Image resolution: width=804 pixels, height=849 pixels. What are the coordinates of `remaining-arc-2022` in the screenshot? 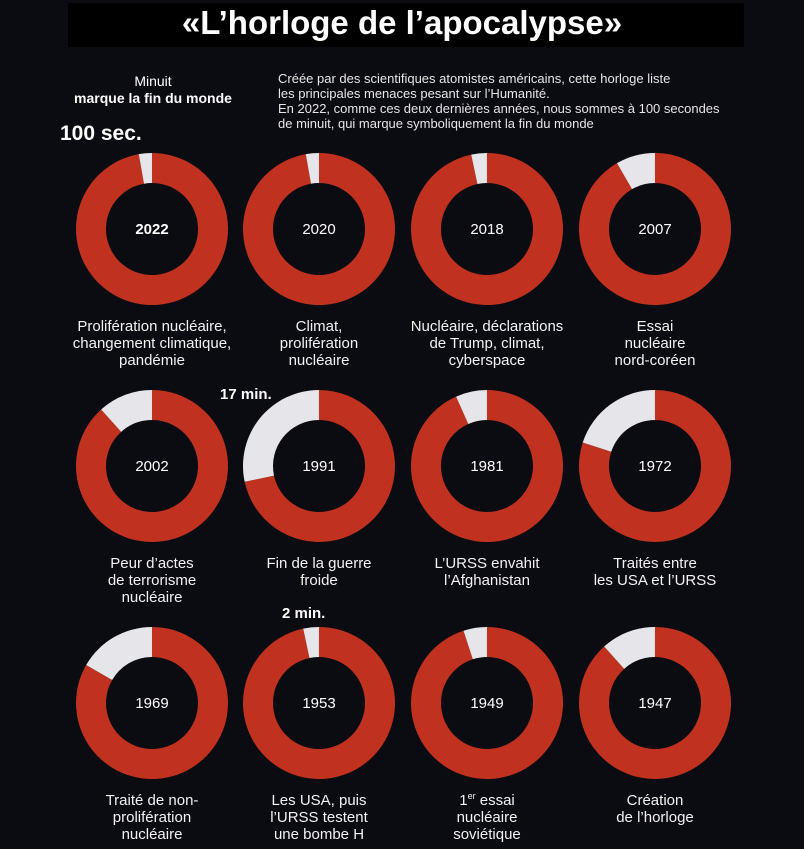 It's located at (152, 229).